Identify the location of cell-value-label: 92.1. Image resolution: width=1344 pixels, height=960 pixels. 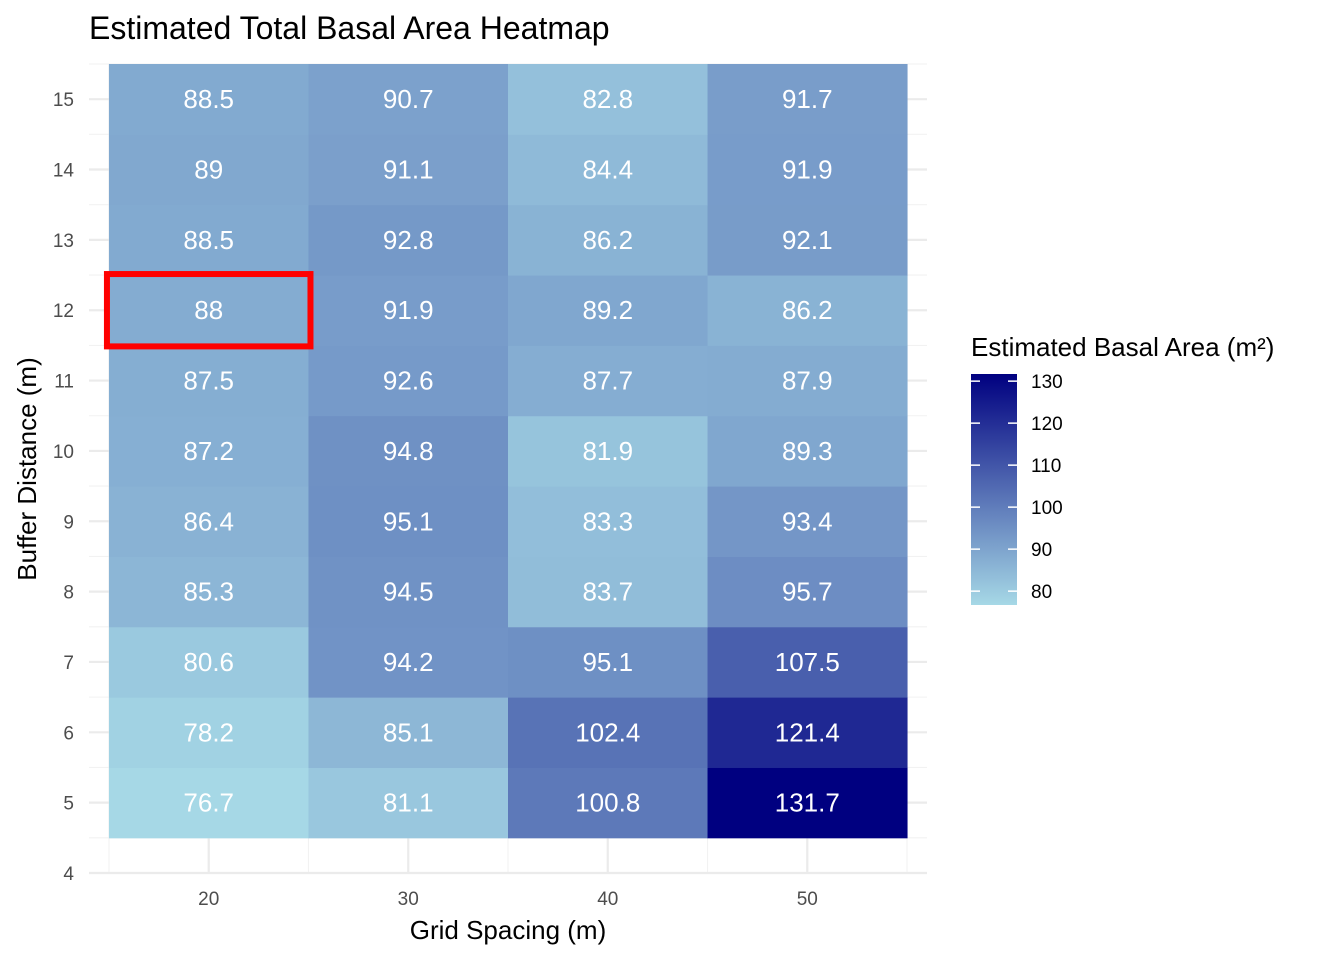
(807, 240).